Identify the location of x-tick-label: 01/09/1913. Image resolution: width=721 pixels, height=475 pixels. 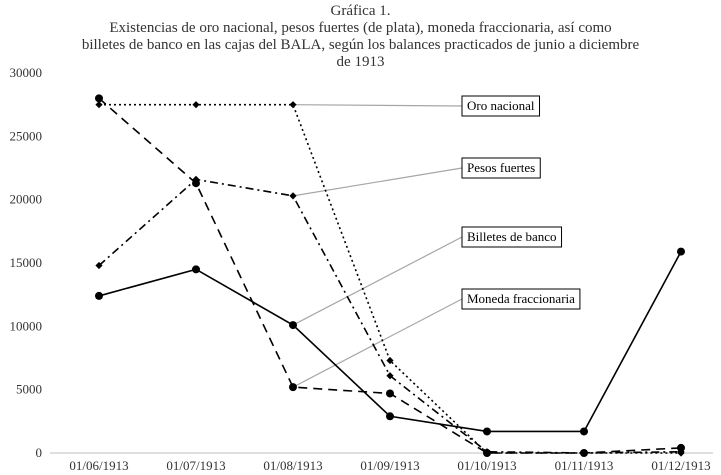
(389, 465).